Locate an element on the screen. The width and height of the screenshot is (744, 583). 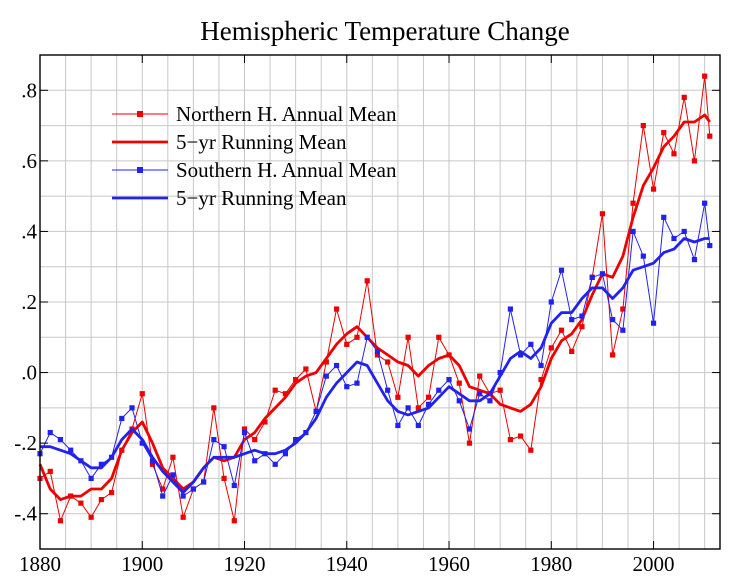
legend-marker is located at coordinates (140, 114).